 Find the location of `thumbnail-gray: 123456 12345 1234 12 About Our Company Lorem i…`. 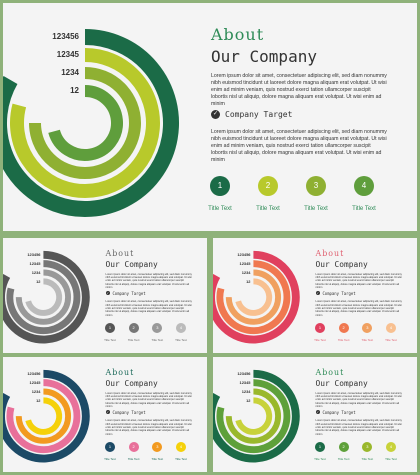

thumbnail-gray: 123456 12345 1234 12 About Our Company Lorem i… is located at coordinates (105, 295).